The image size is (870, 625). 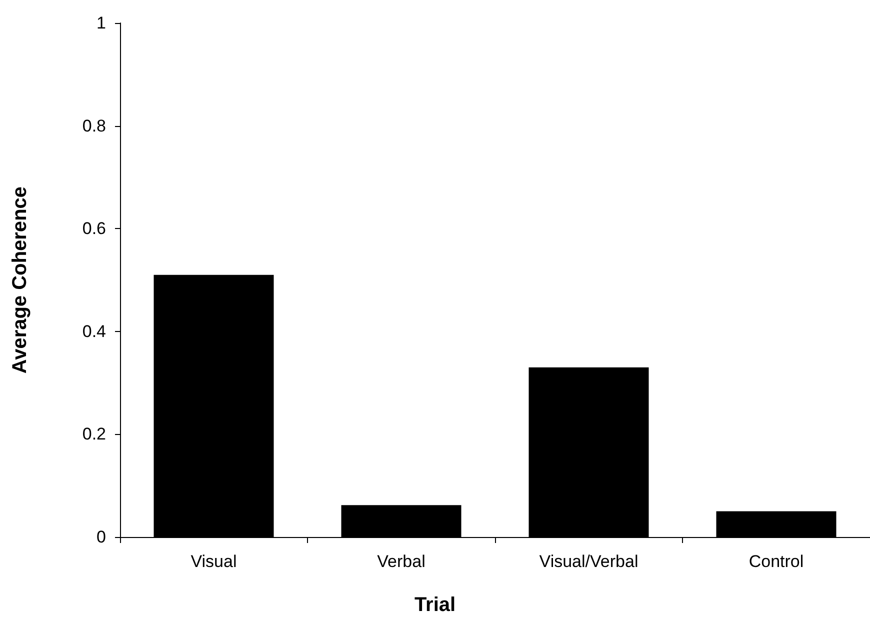 I want to click on y-tick-label: 1, so click(x=101, y=23).